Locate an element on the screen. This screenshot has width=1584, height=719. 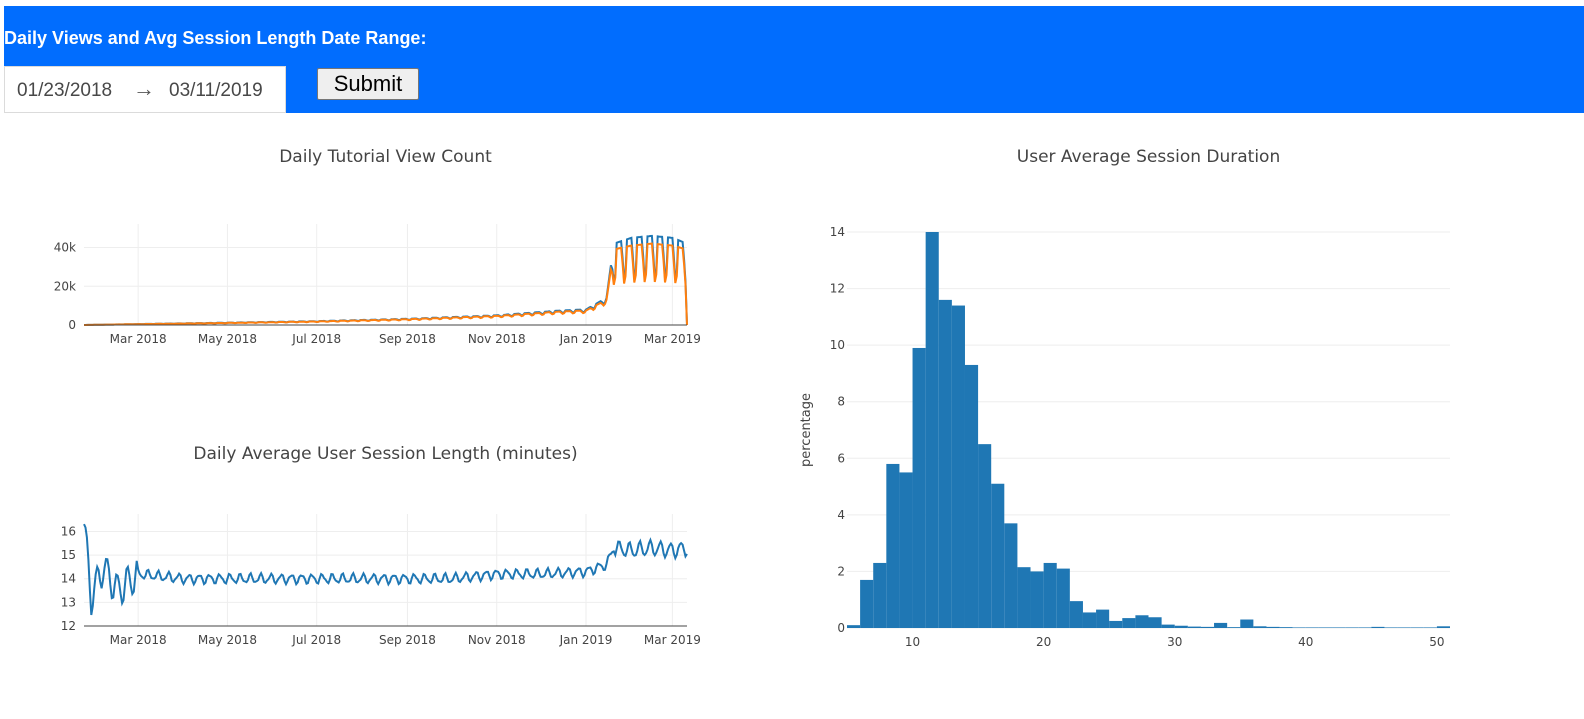
y-tick-label: 40k is located at coordinates (65, 248).